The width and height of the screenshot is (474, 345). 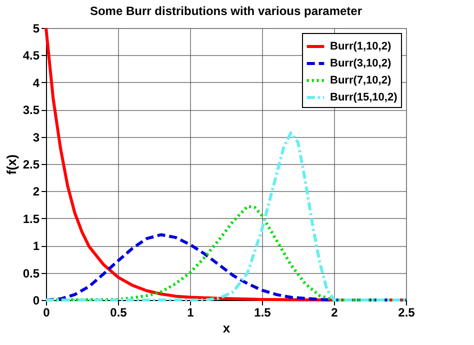 I want to click on x-tick-label: 2, so click(x=334, y=313).